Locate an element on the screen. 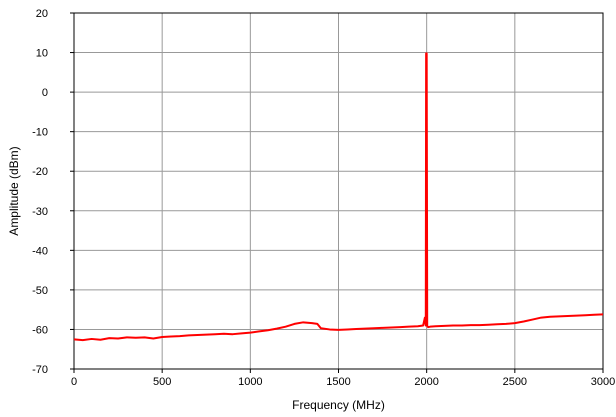  y-tick-label: -50 is located at coordinates (40, 291).